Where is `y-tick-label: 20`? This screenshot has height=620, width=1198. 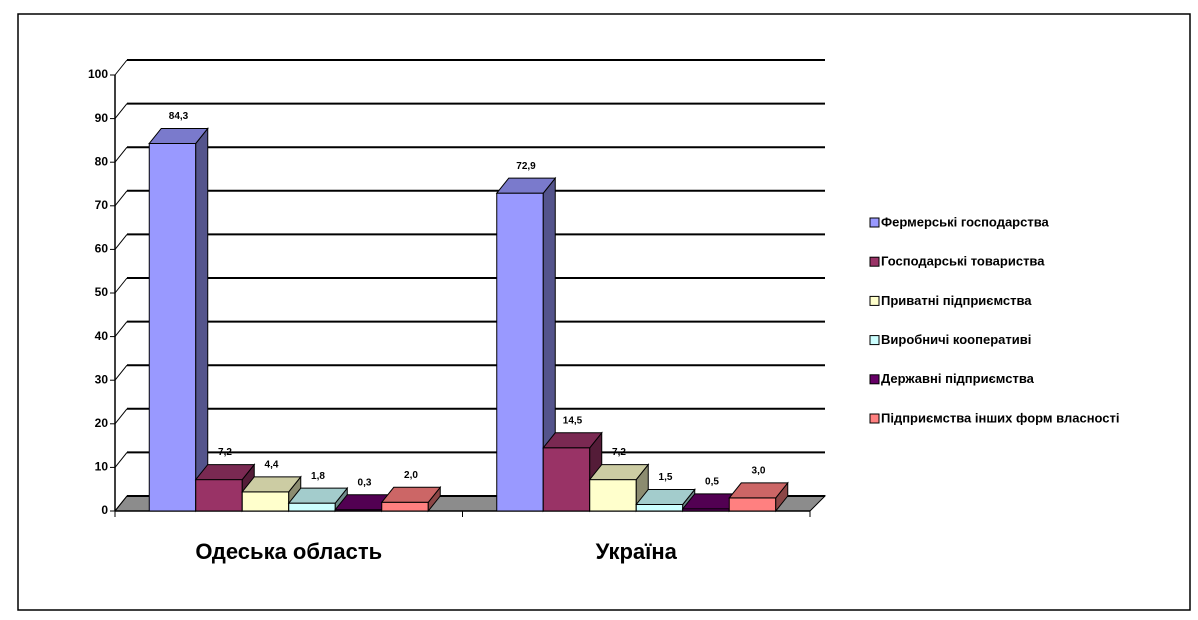 y-tick-label: 20 is located at coordinates (102, 423).